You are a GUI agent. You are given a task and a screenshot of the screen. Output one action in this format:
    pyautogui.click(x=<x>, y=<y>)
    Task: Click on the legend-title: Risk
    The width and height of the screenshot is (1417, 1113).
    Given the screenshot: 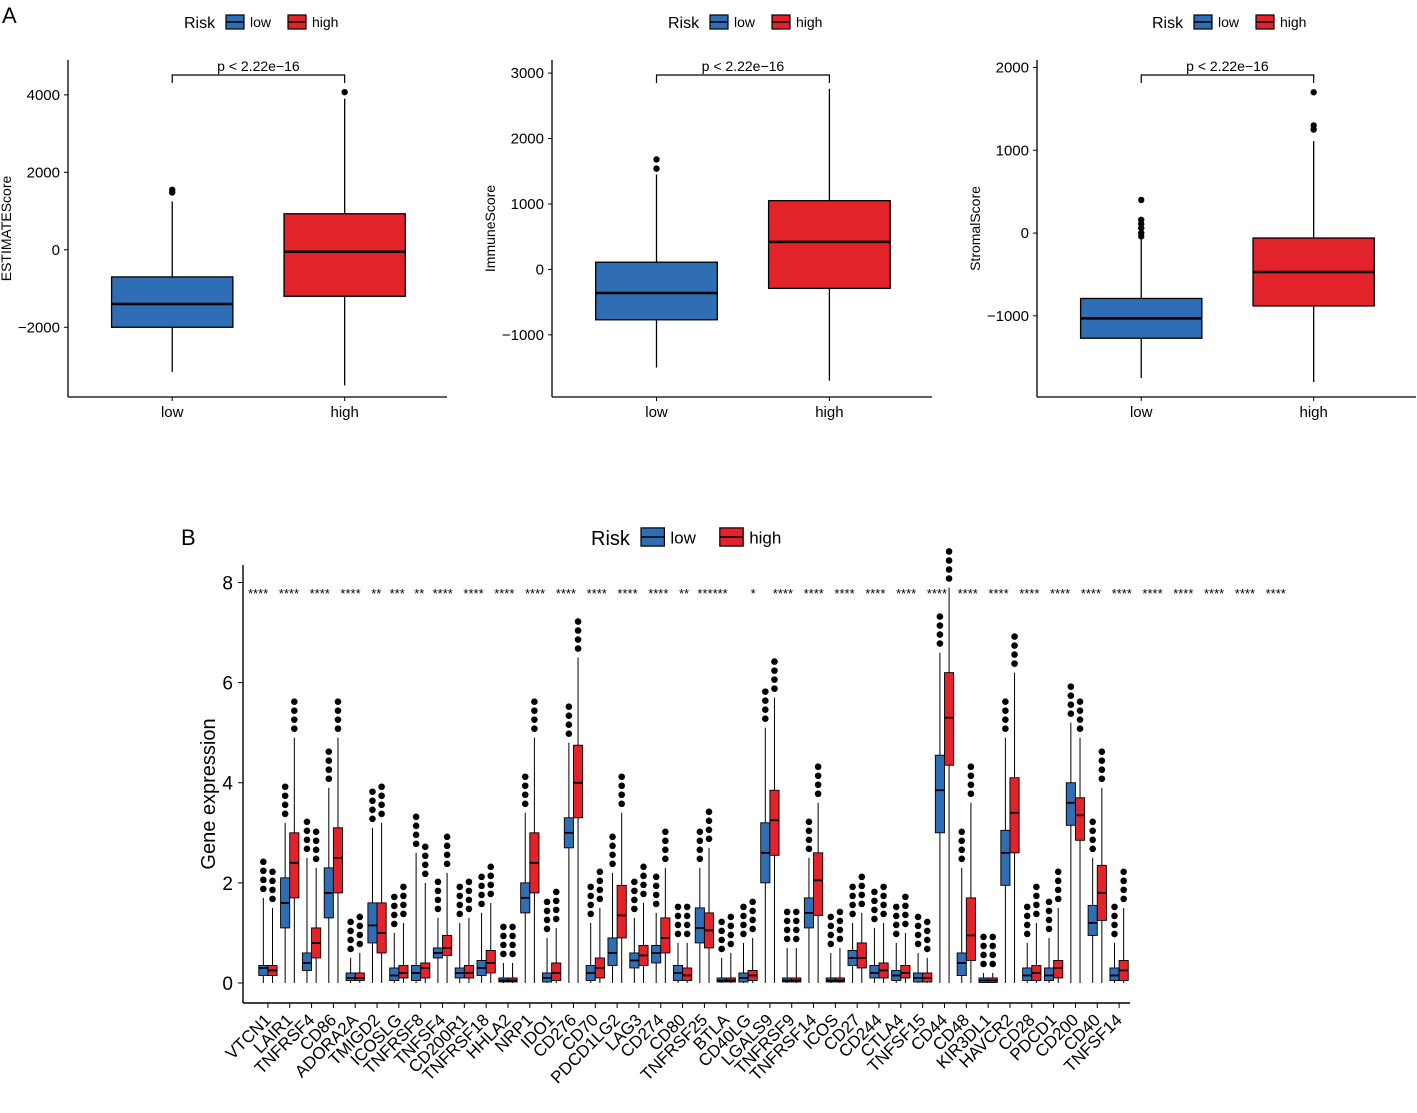 What is the action you would take?
    pyautogui.click(x=1168, y=23)
    